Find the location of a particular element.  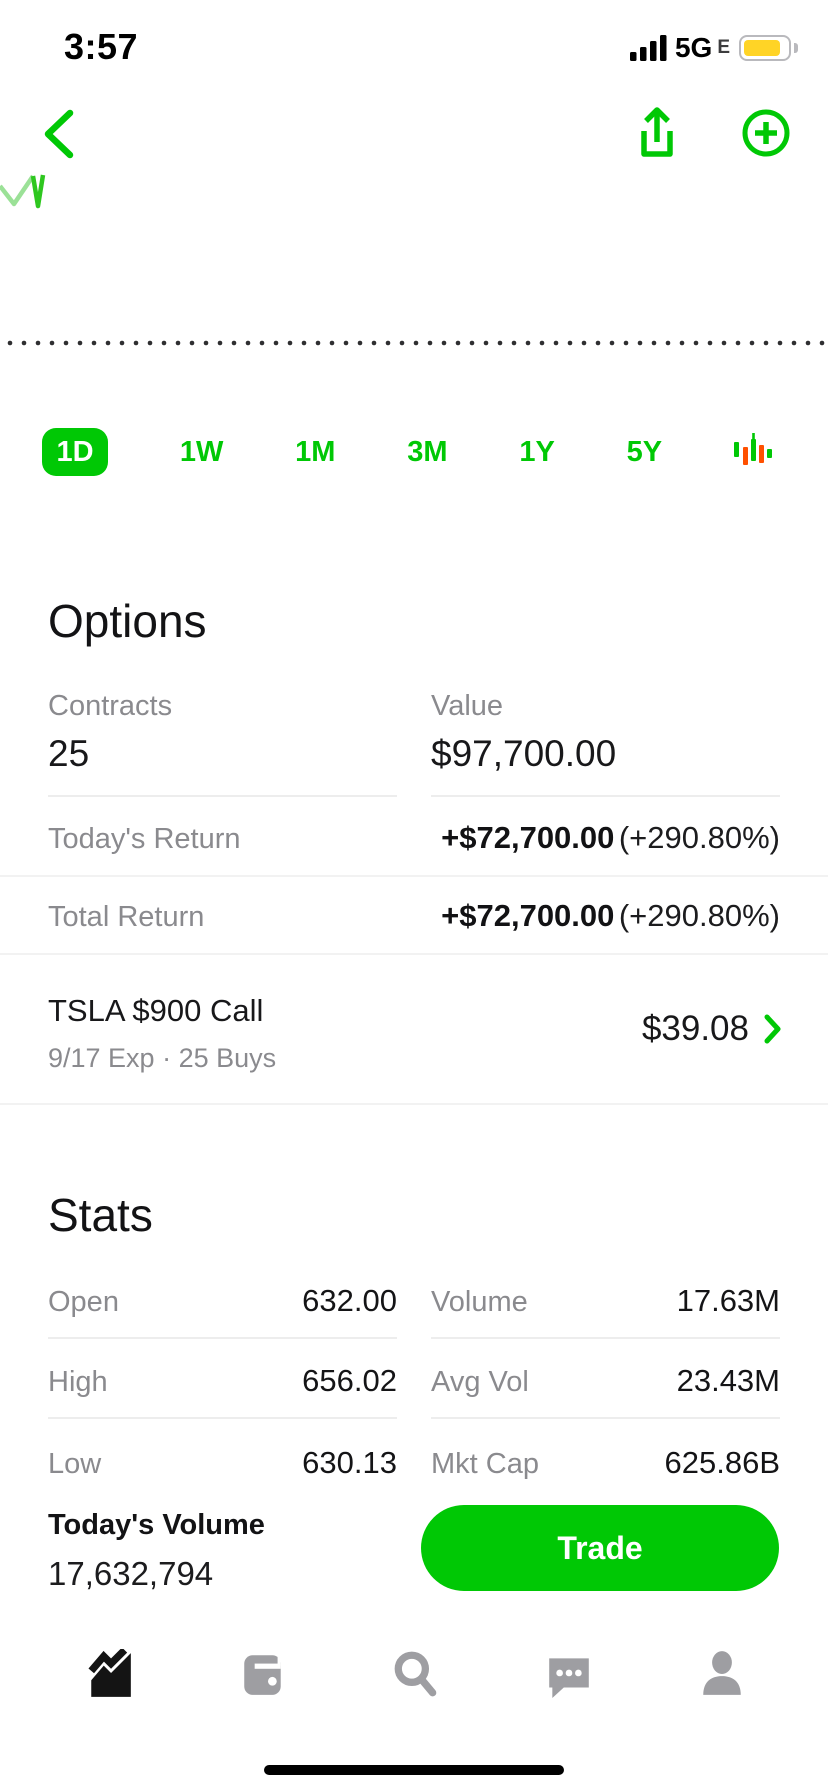

home-indicator is located at coordinates (414, 1770).